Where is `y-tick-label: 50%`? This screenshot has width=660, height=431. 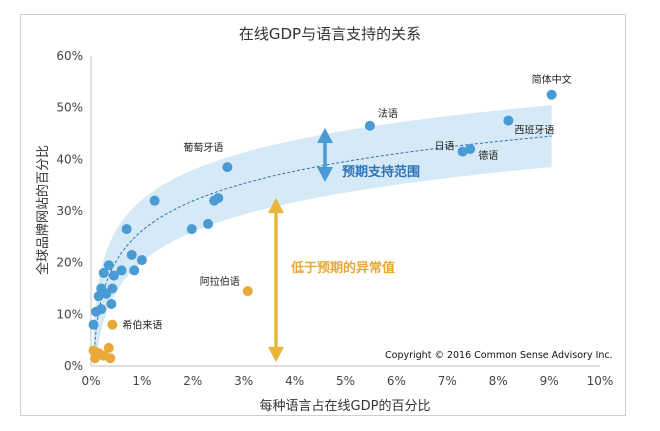
y-tick-label: 50% is located at coordinates (69, 108).